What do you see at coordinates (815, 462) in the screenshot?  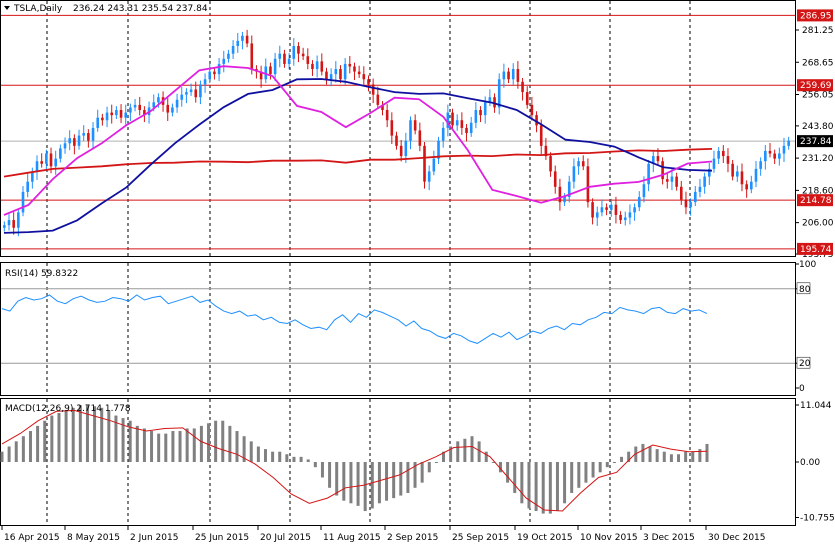 I see `macd-axis: 11.044 0.00 -10.755` at bounding box center [815, 462].